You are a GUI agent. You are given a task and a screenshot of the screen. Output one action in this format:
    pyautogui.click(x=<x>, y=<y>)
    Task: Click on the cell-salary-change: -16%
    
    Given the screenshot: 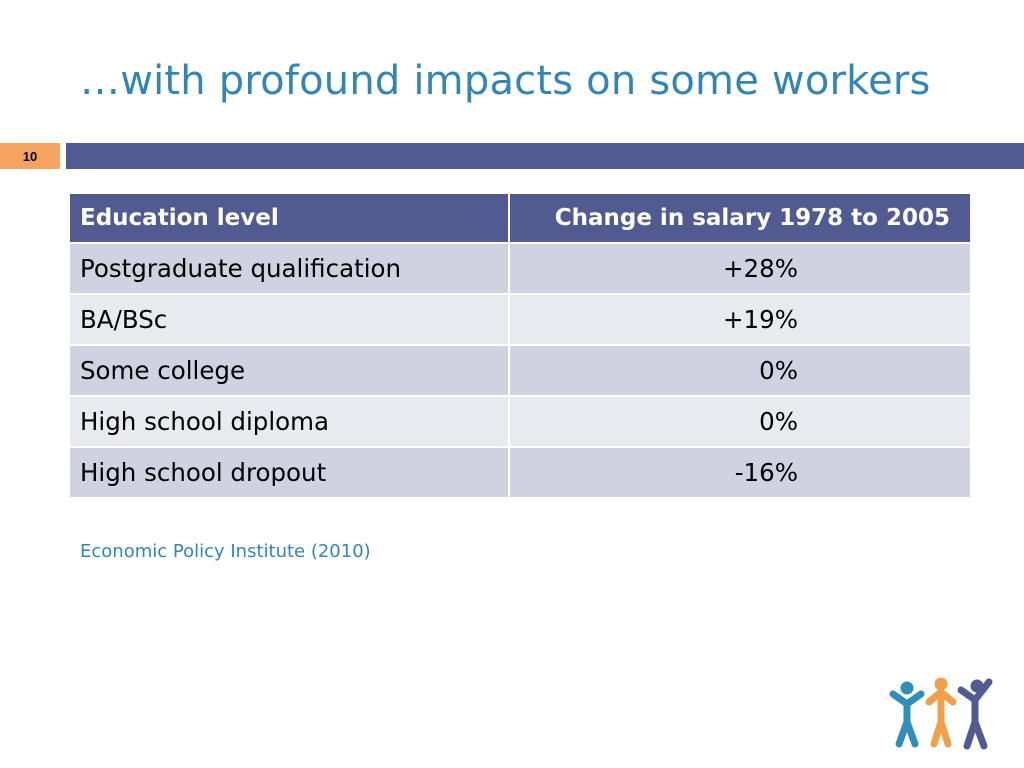 What is the action you would take?
    pyautogui.click(x=740, y=472)
    